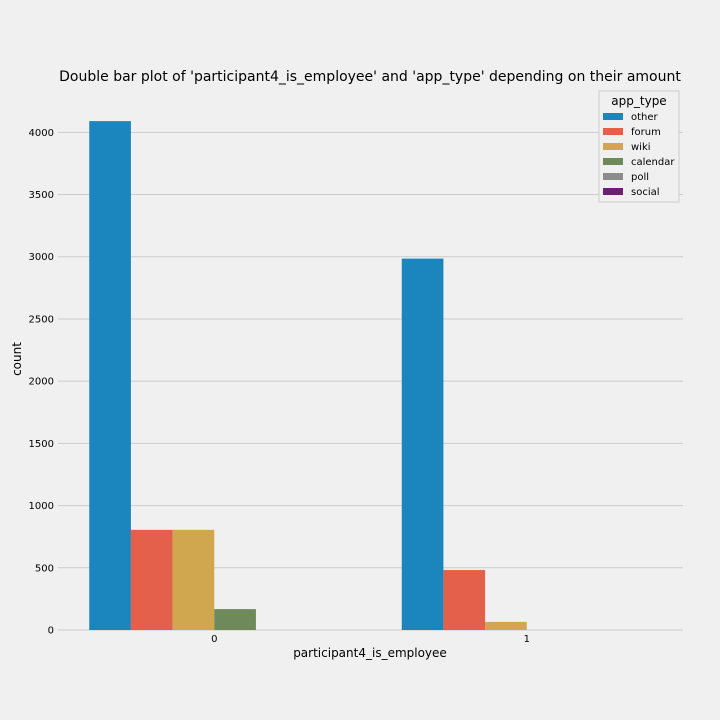  What do you see at coordinates (41, 319) in the screenshot?
I see `y-tick-label: 2500` at bounding box center [41, 319].